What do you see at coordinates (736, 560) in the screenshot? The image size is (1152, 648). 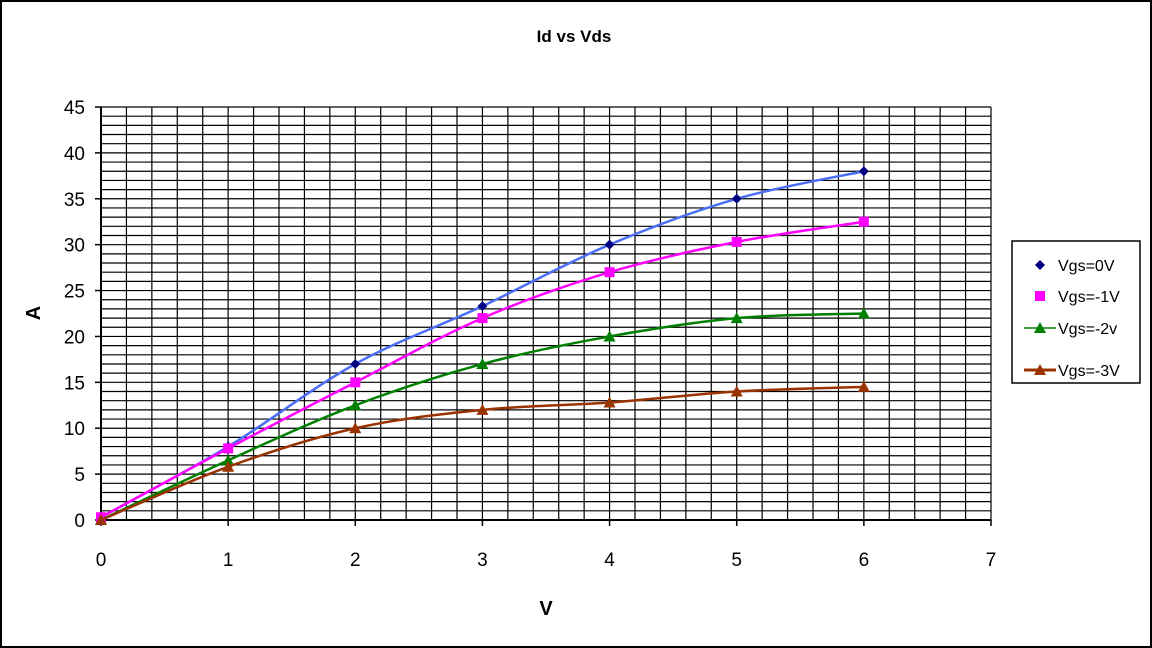 I see `x-tick-label: 5` at bounding box center [736, 560].